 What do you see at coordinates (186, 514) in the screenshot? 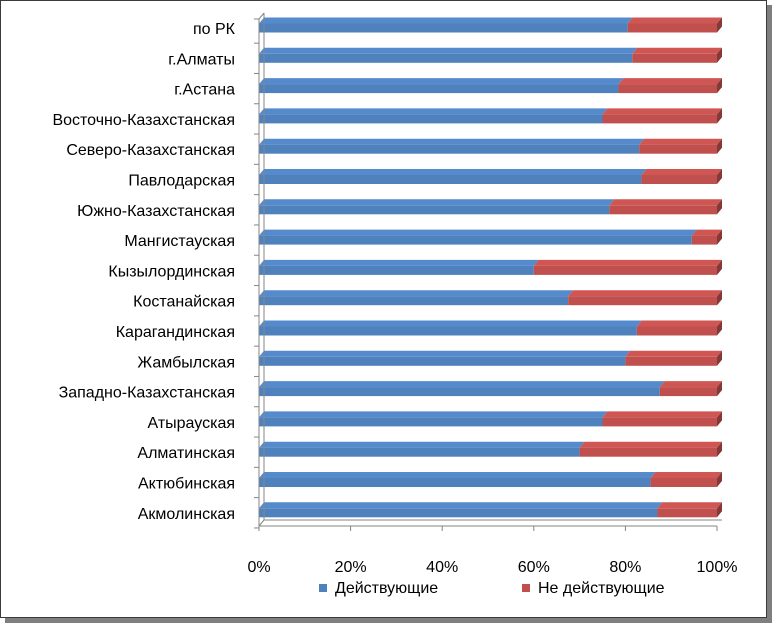
I see `category-label: Акмолинская` at bounding box center [186, 514].